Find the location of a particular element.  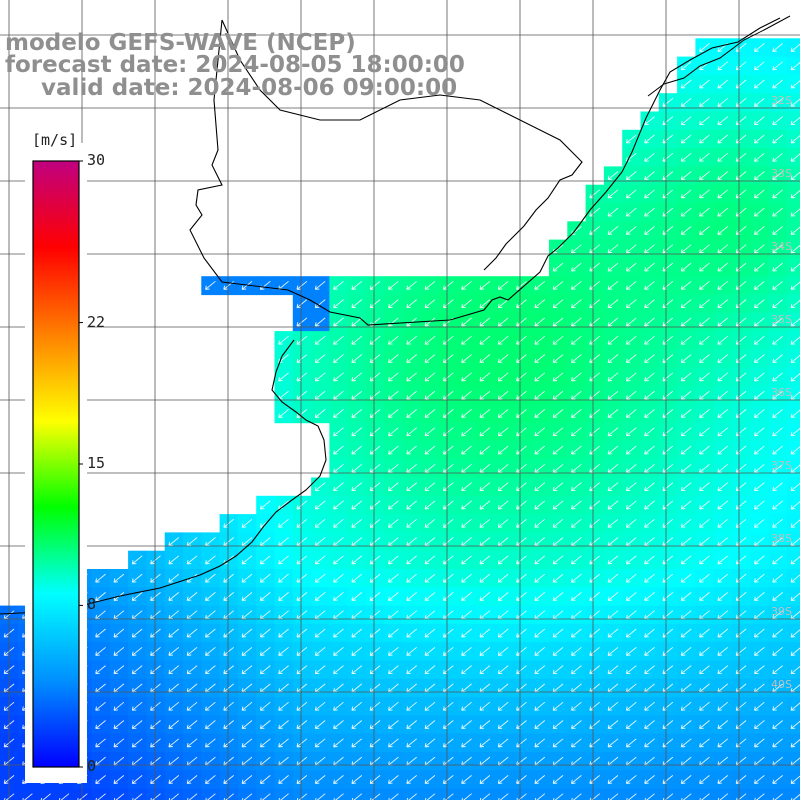

coastline-east is located at coordinates (719, 56).